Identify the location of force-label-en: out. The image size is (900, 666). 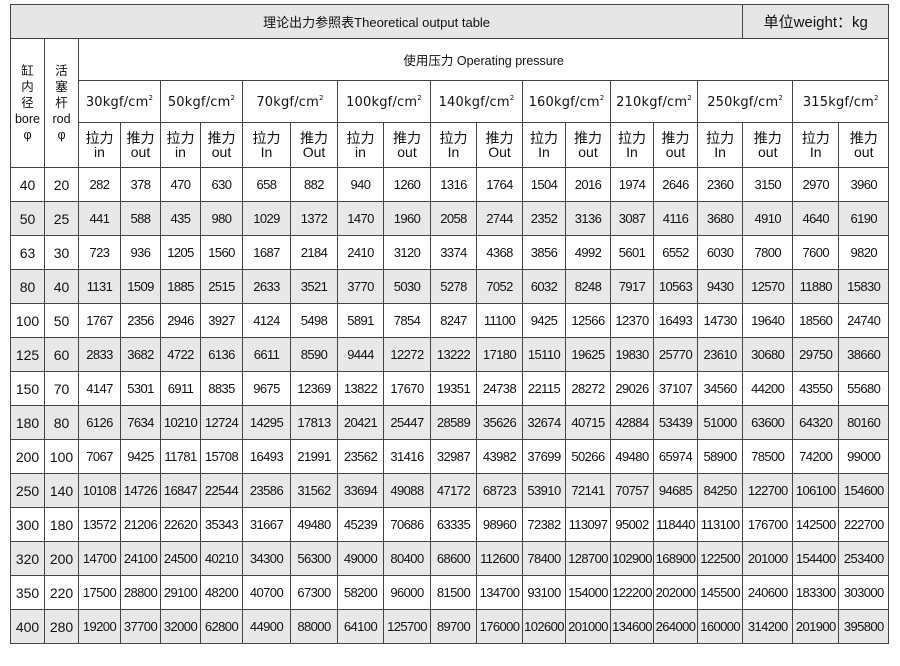
(768, 152).